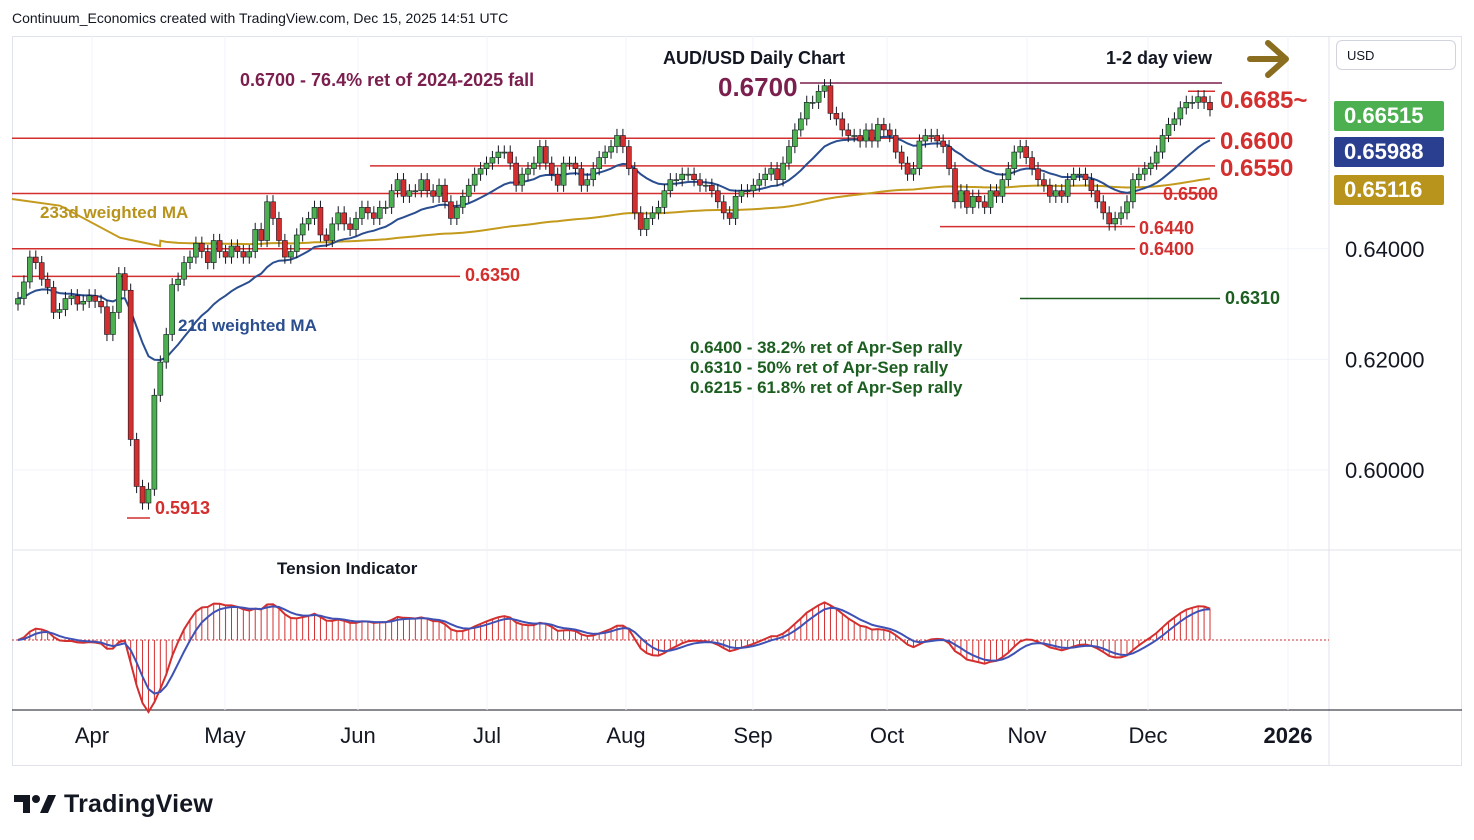 The width and height of the screenshot is (1474, 840). What do you see at coordinates (139, 803) in the screenshot?
I see `tradingview-logo-text: TradingView` at bounding box center [139, 803].